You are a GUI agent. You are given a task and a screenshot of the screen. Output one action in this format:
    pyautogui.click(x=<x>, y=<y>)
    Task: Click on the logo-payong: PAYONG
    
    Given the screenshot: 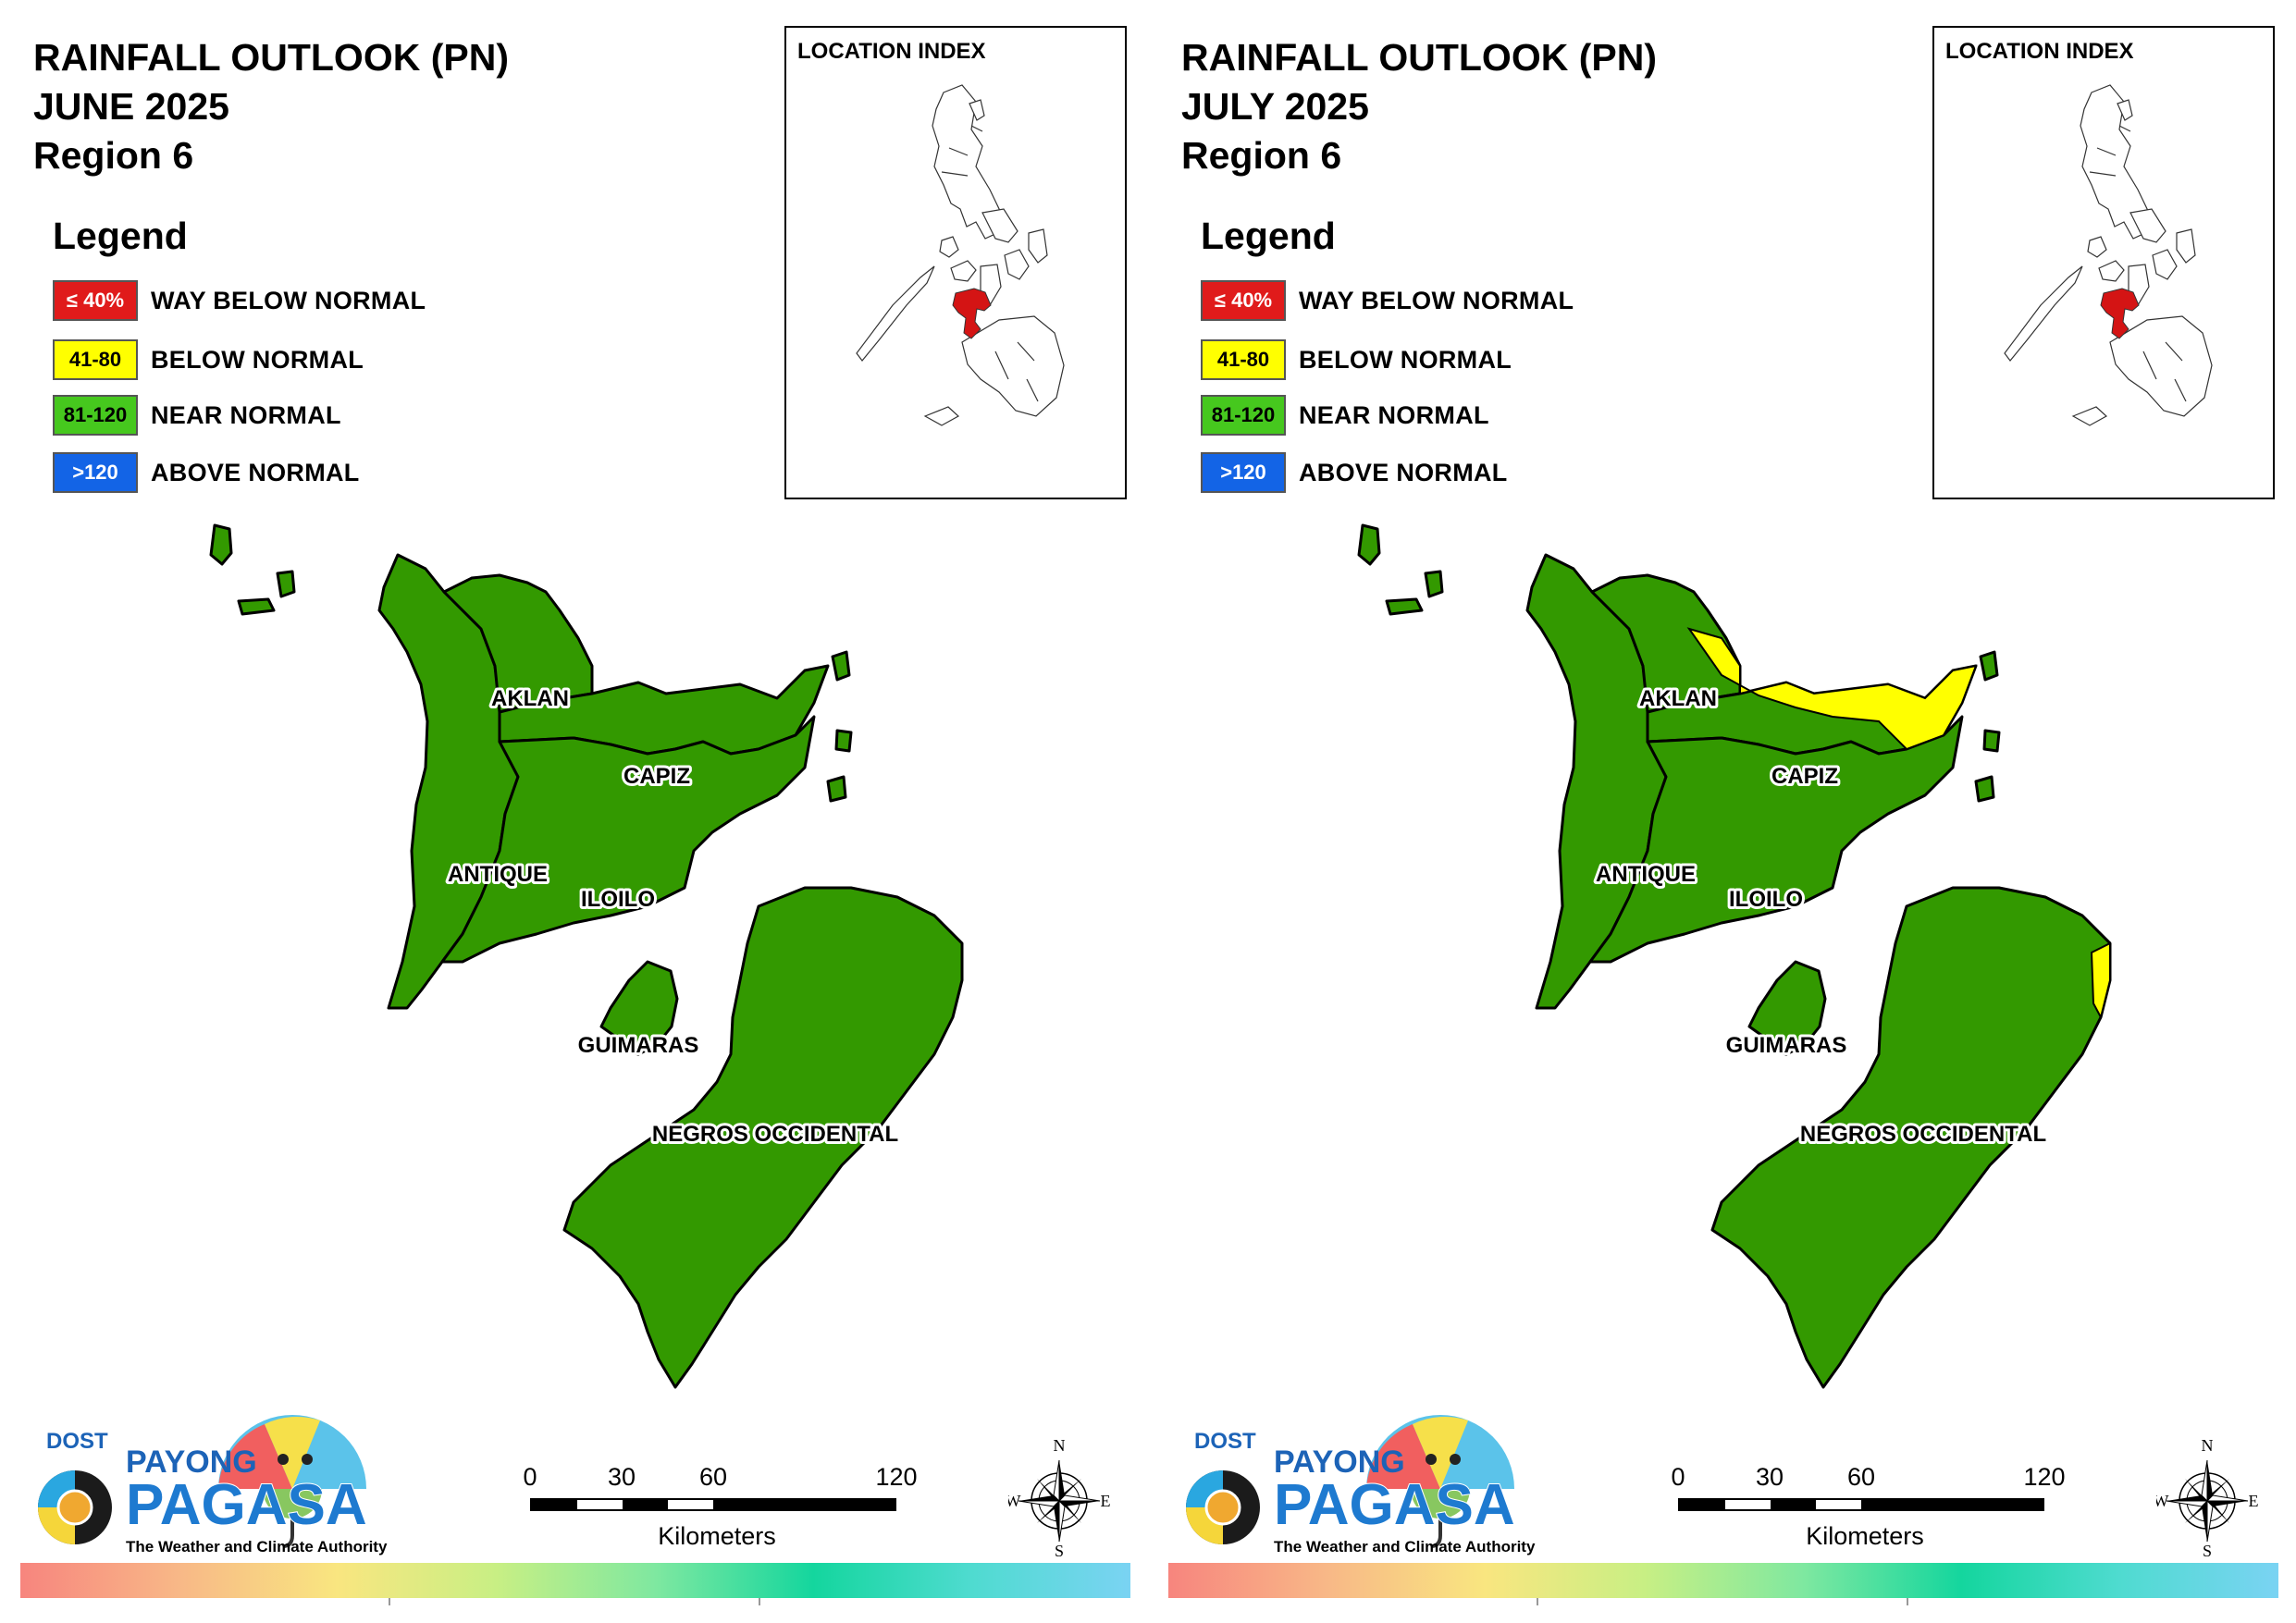 What is the action you would take?
    pyautogui.click(x=191, y=1462)
    